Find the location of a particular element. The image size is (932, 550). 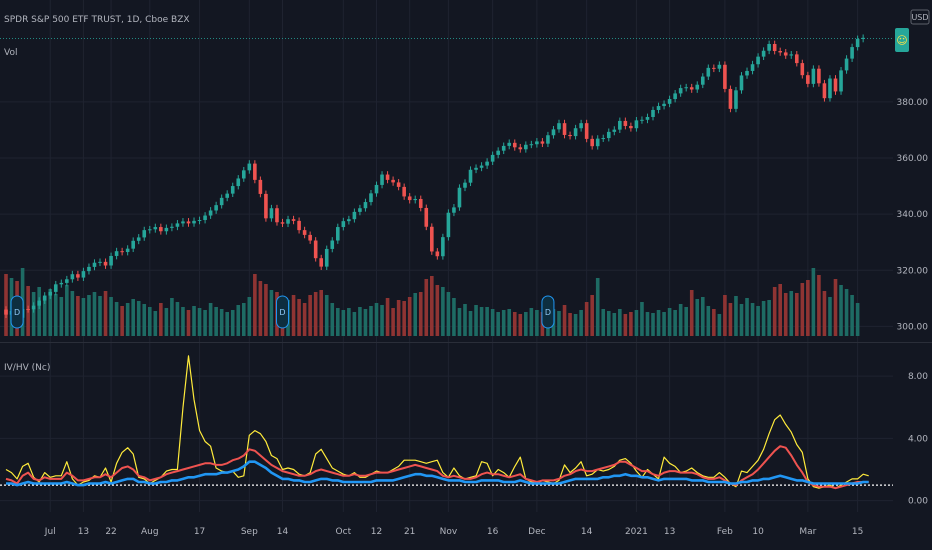

currency-badge: USD is located at coordinates (920, 17).